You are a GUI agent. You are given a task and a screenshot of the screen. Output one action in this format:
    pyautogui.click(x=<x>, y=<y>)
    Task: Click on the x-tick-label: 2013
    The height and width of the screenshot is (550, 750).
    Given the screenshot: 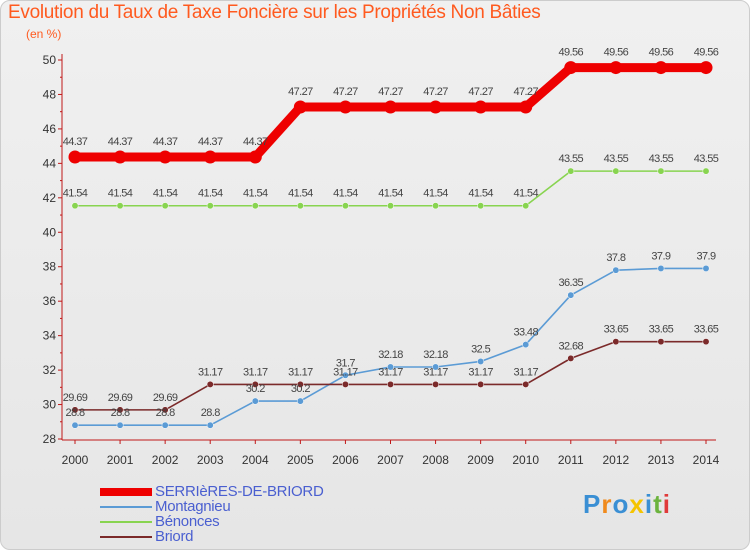 What is the action you would take?
    pyautogui.click(x=661, y=460)
    